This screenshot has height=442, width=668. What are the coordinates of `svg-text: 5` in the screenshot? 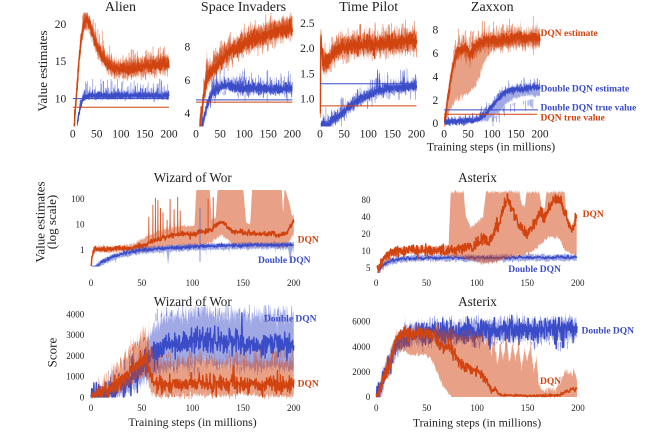 It's located at (368, 268).